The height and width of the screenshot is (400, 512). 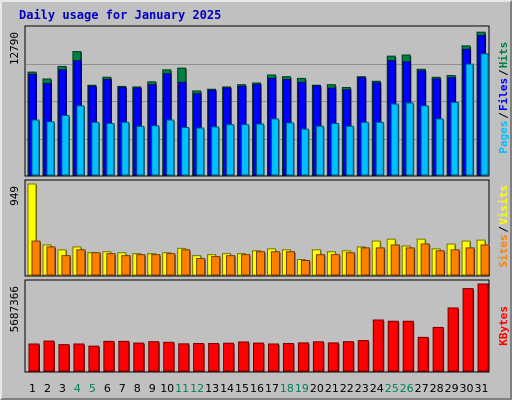 What do you see at coordinates (152, 388) in the screenshot?
I see `x-tick-label: 9` at bounding box center [152, 388].